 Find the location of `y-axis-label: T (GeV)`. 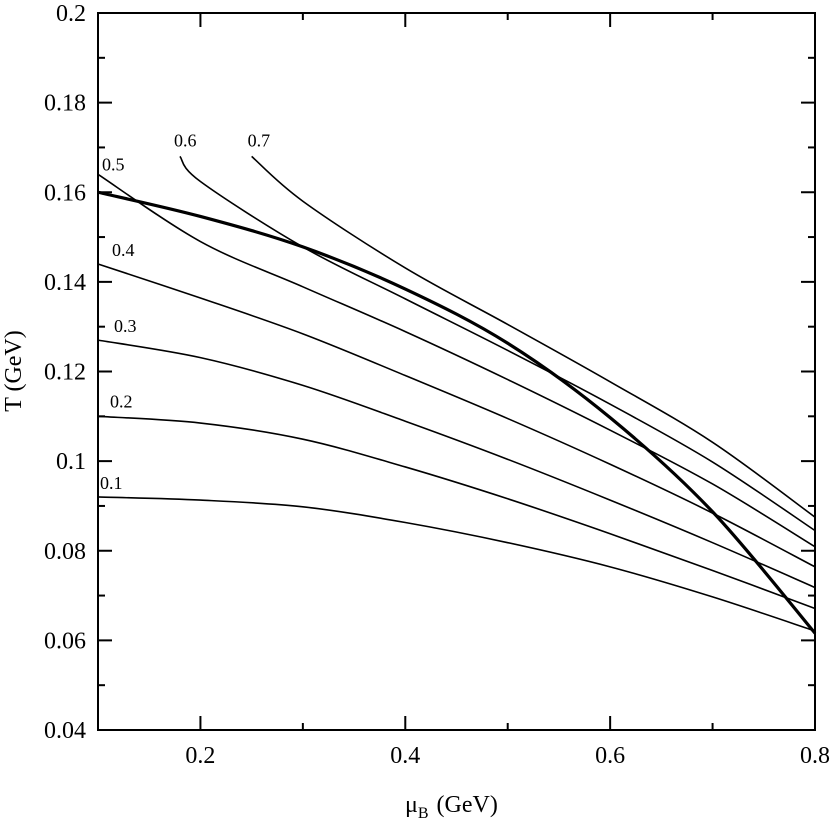

y-axis-label: T (GeV) is located at coordinates (14, 371).